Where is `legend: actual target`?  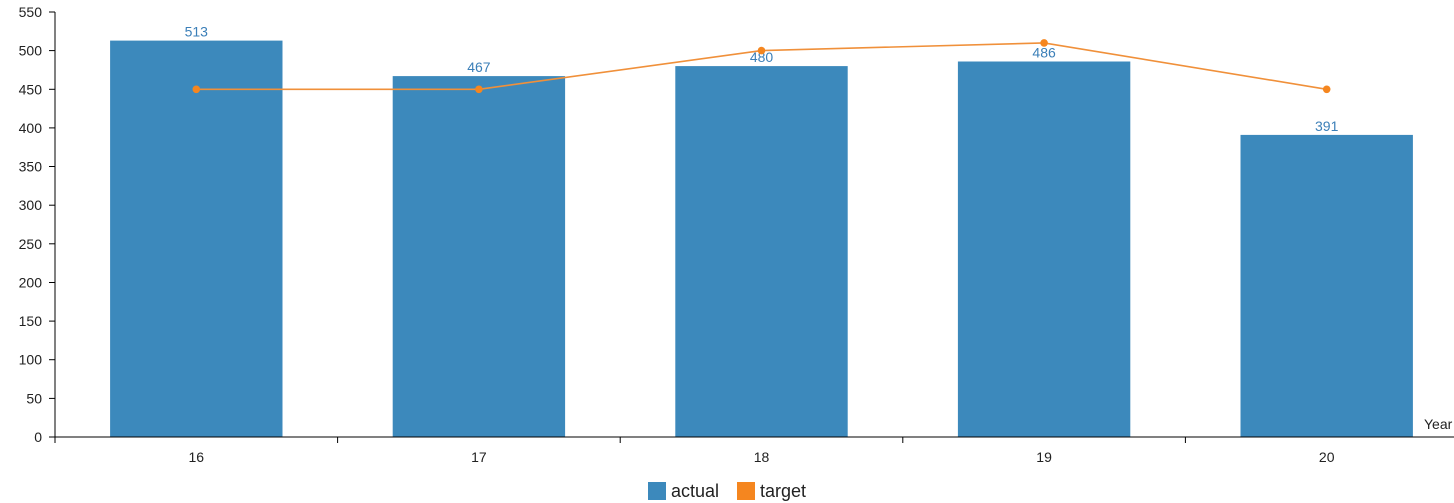
legend: actual target is located at coordinates (727, 491).